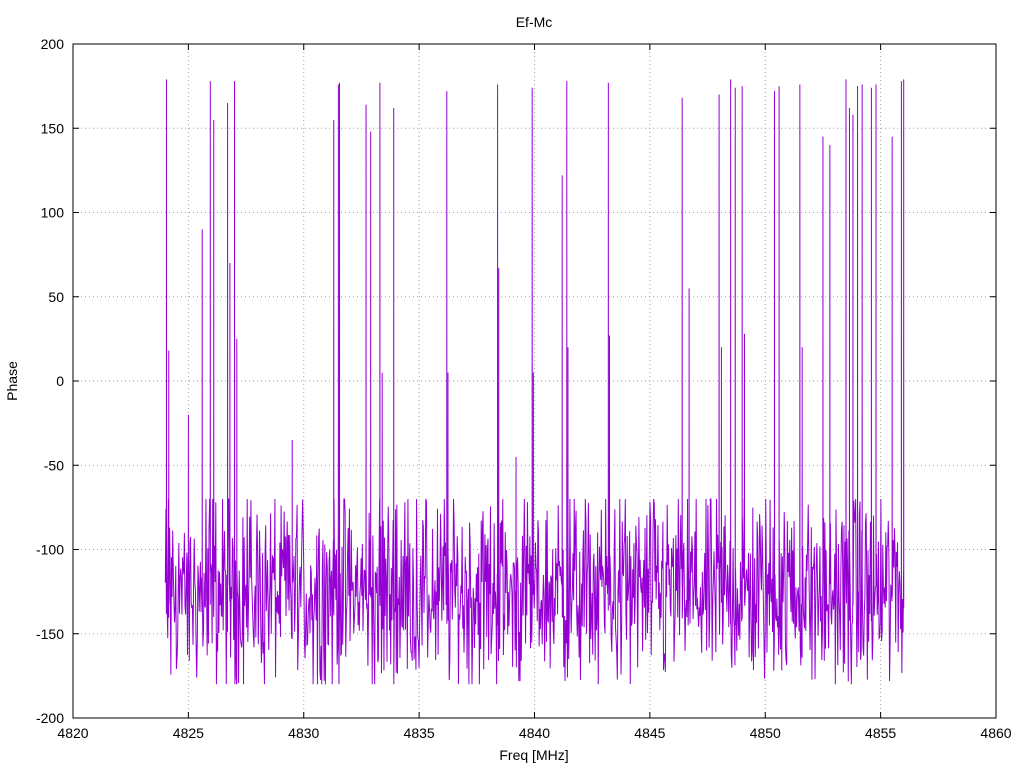  I want to click on y-tick-label: 150, so click(53, 128).